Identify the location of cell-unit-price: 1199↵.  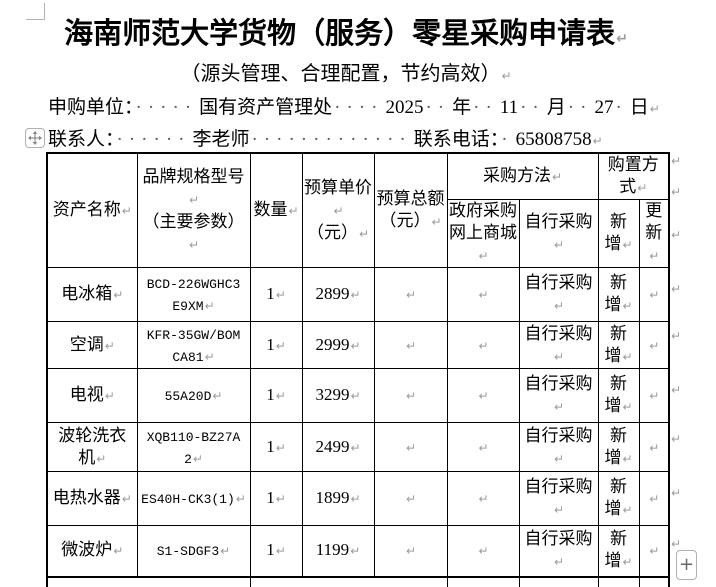
(338, 551).